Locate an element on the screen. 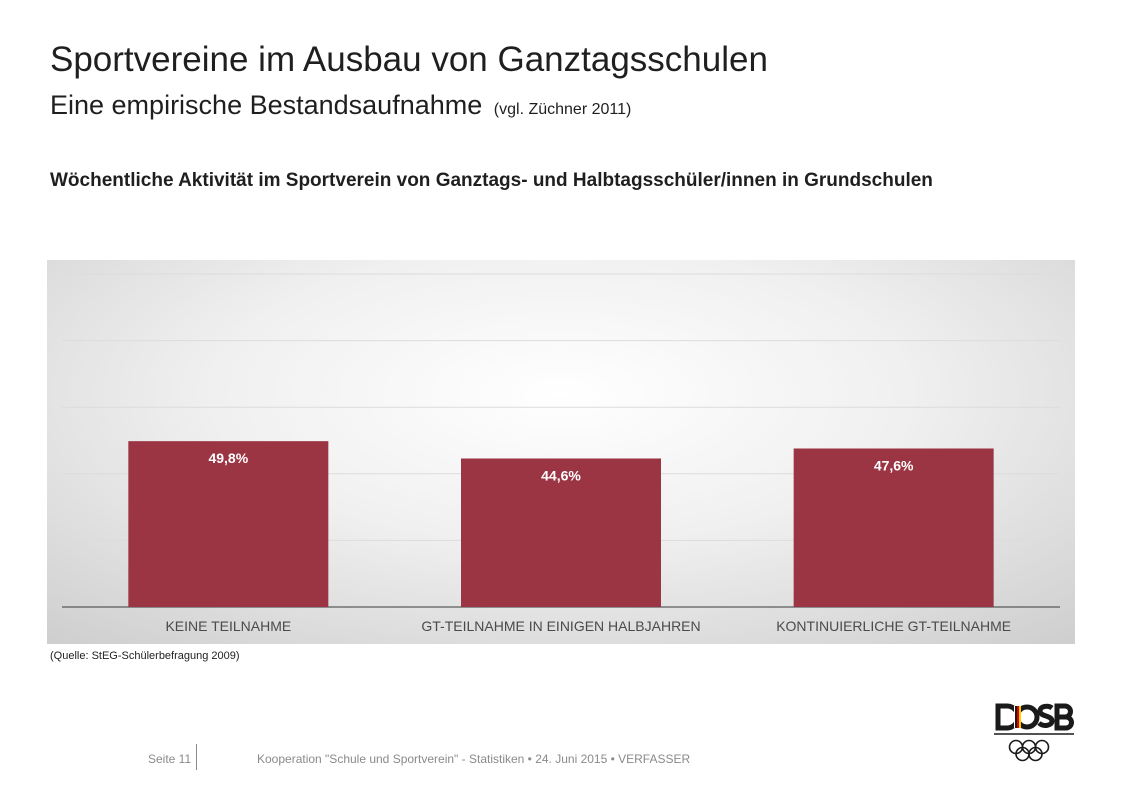 Image resolution: width=1122 pixels, height=793 pixels. footer-divider is located at coordinates (196, 757).